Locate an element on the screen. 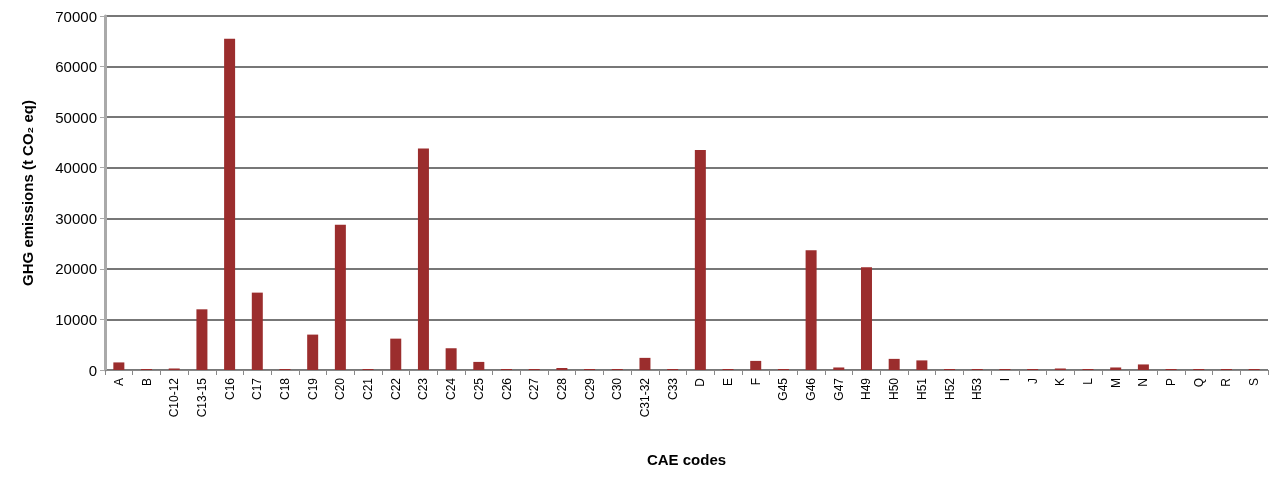 Image resolution: width=1288 pixels, height=477 pixels. x-tick-label: K is located at coordinates (1060, 382).